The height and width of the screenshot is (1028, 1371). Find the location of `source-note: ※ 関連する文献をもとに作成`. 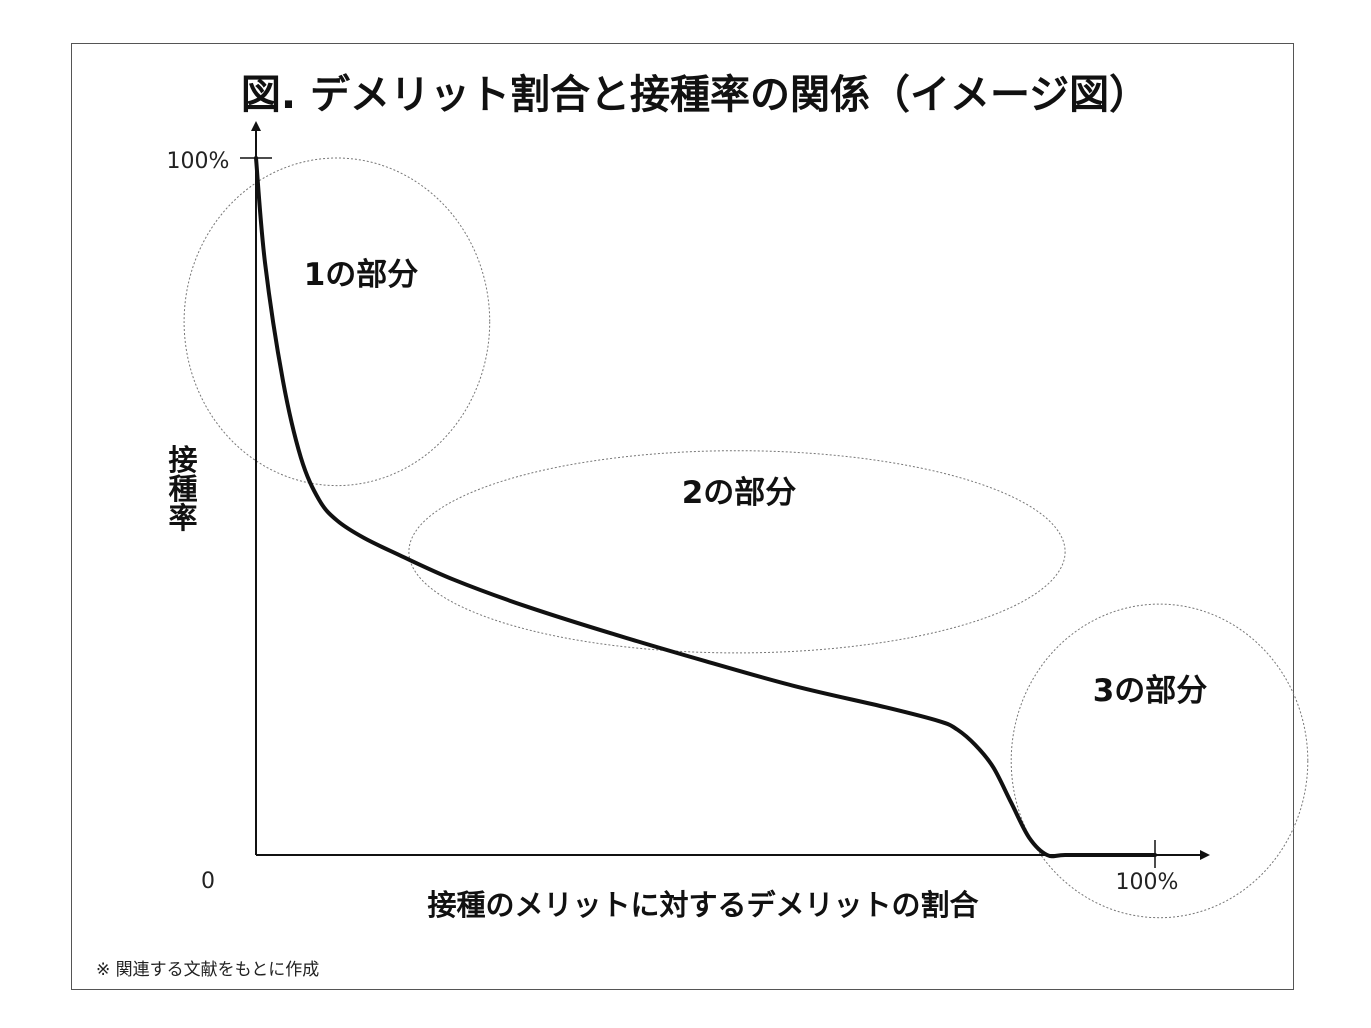

source-note: ※ 関連する文献をもとに作成 is located at coordinates (207, 970).